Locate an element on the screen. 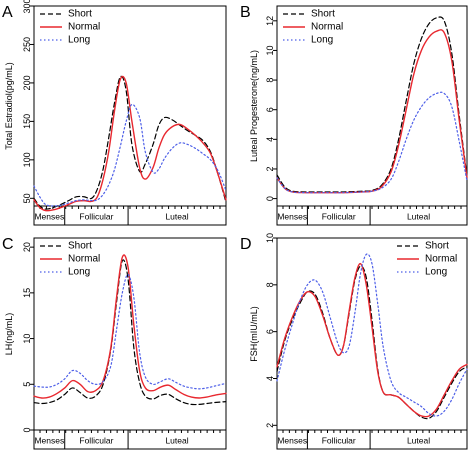  panel-b-y-tick-label: 2 is located at coordinates (270, 168).